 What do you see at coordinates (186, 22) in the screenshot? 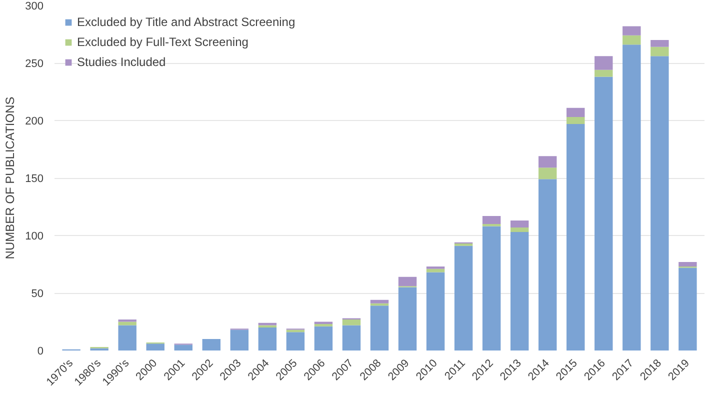
I see `legend-label: Excluded by Title and Abstract Screening` at bounding box center [186, 22].